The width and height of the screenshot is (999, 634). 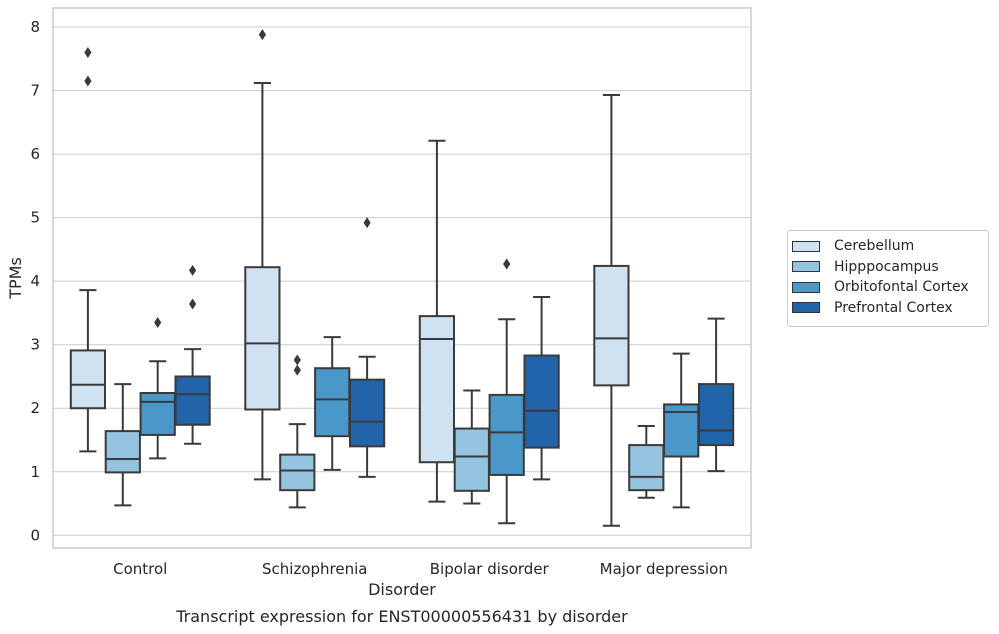 What do you see at coordinates (893, 307) in the screenshot?
I see `legend-label: Prefrontal Cortex` at bounding box center [893, 307].